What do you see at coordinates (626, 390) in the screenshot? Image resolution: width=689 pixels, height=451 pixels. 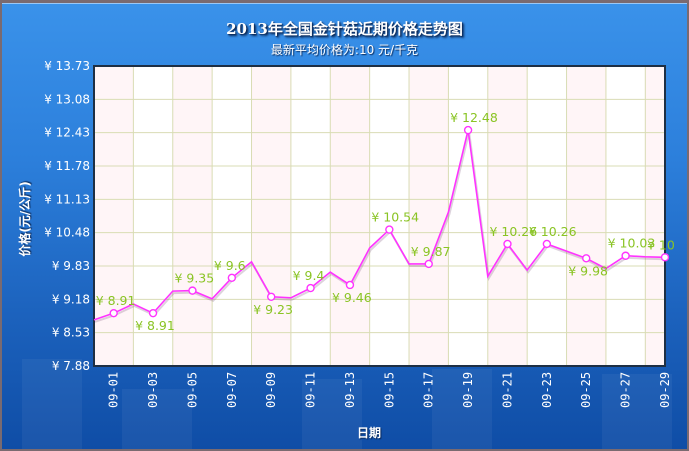 I see `x-tick-label: 09-27` at bounding box center [626, 390].